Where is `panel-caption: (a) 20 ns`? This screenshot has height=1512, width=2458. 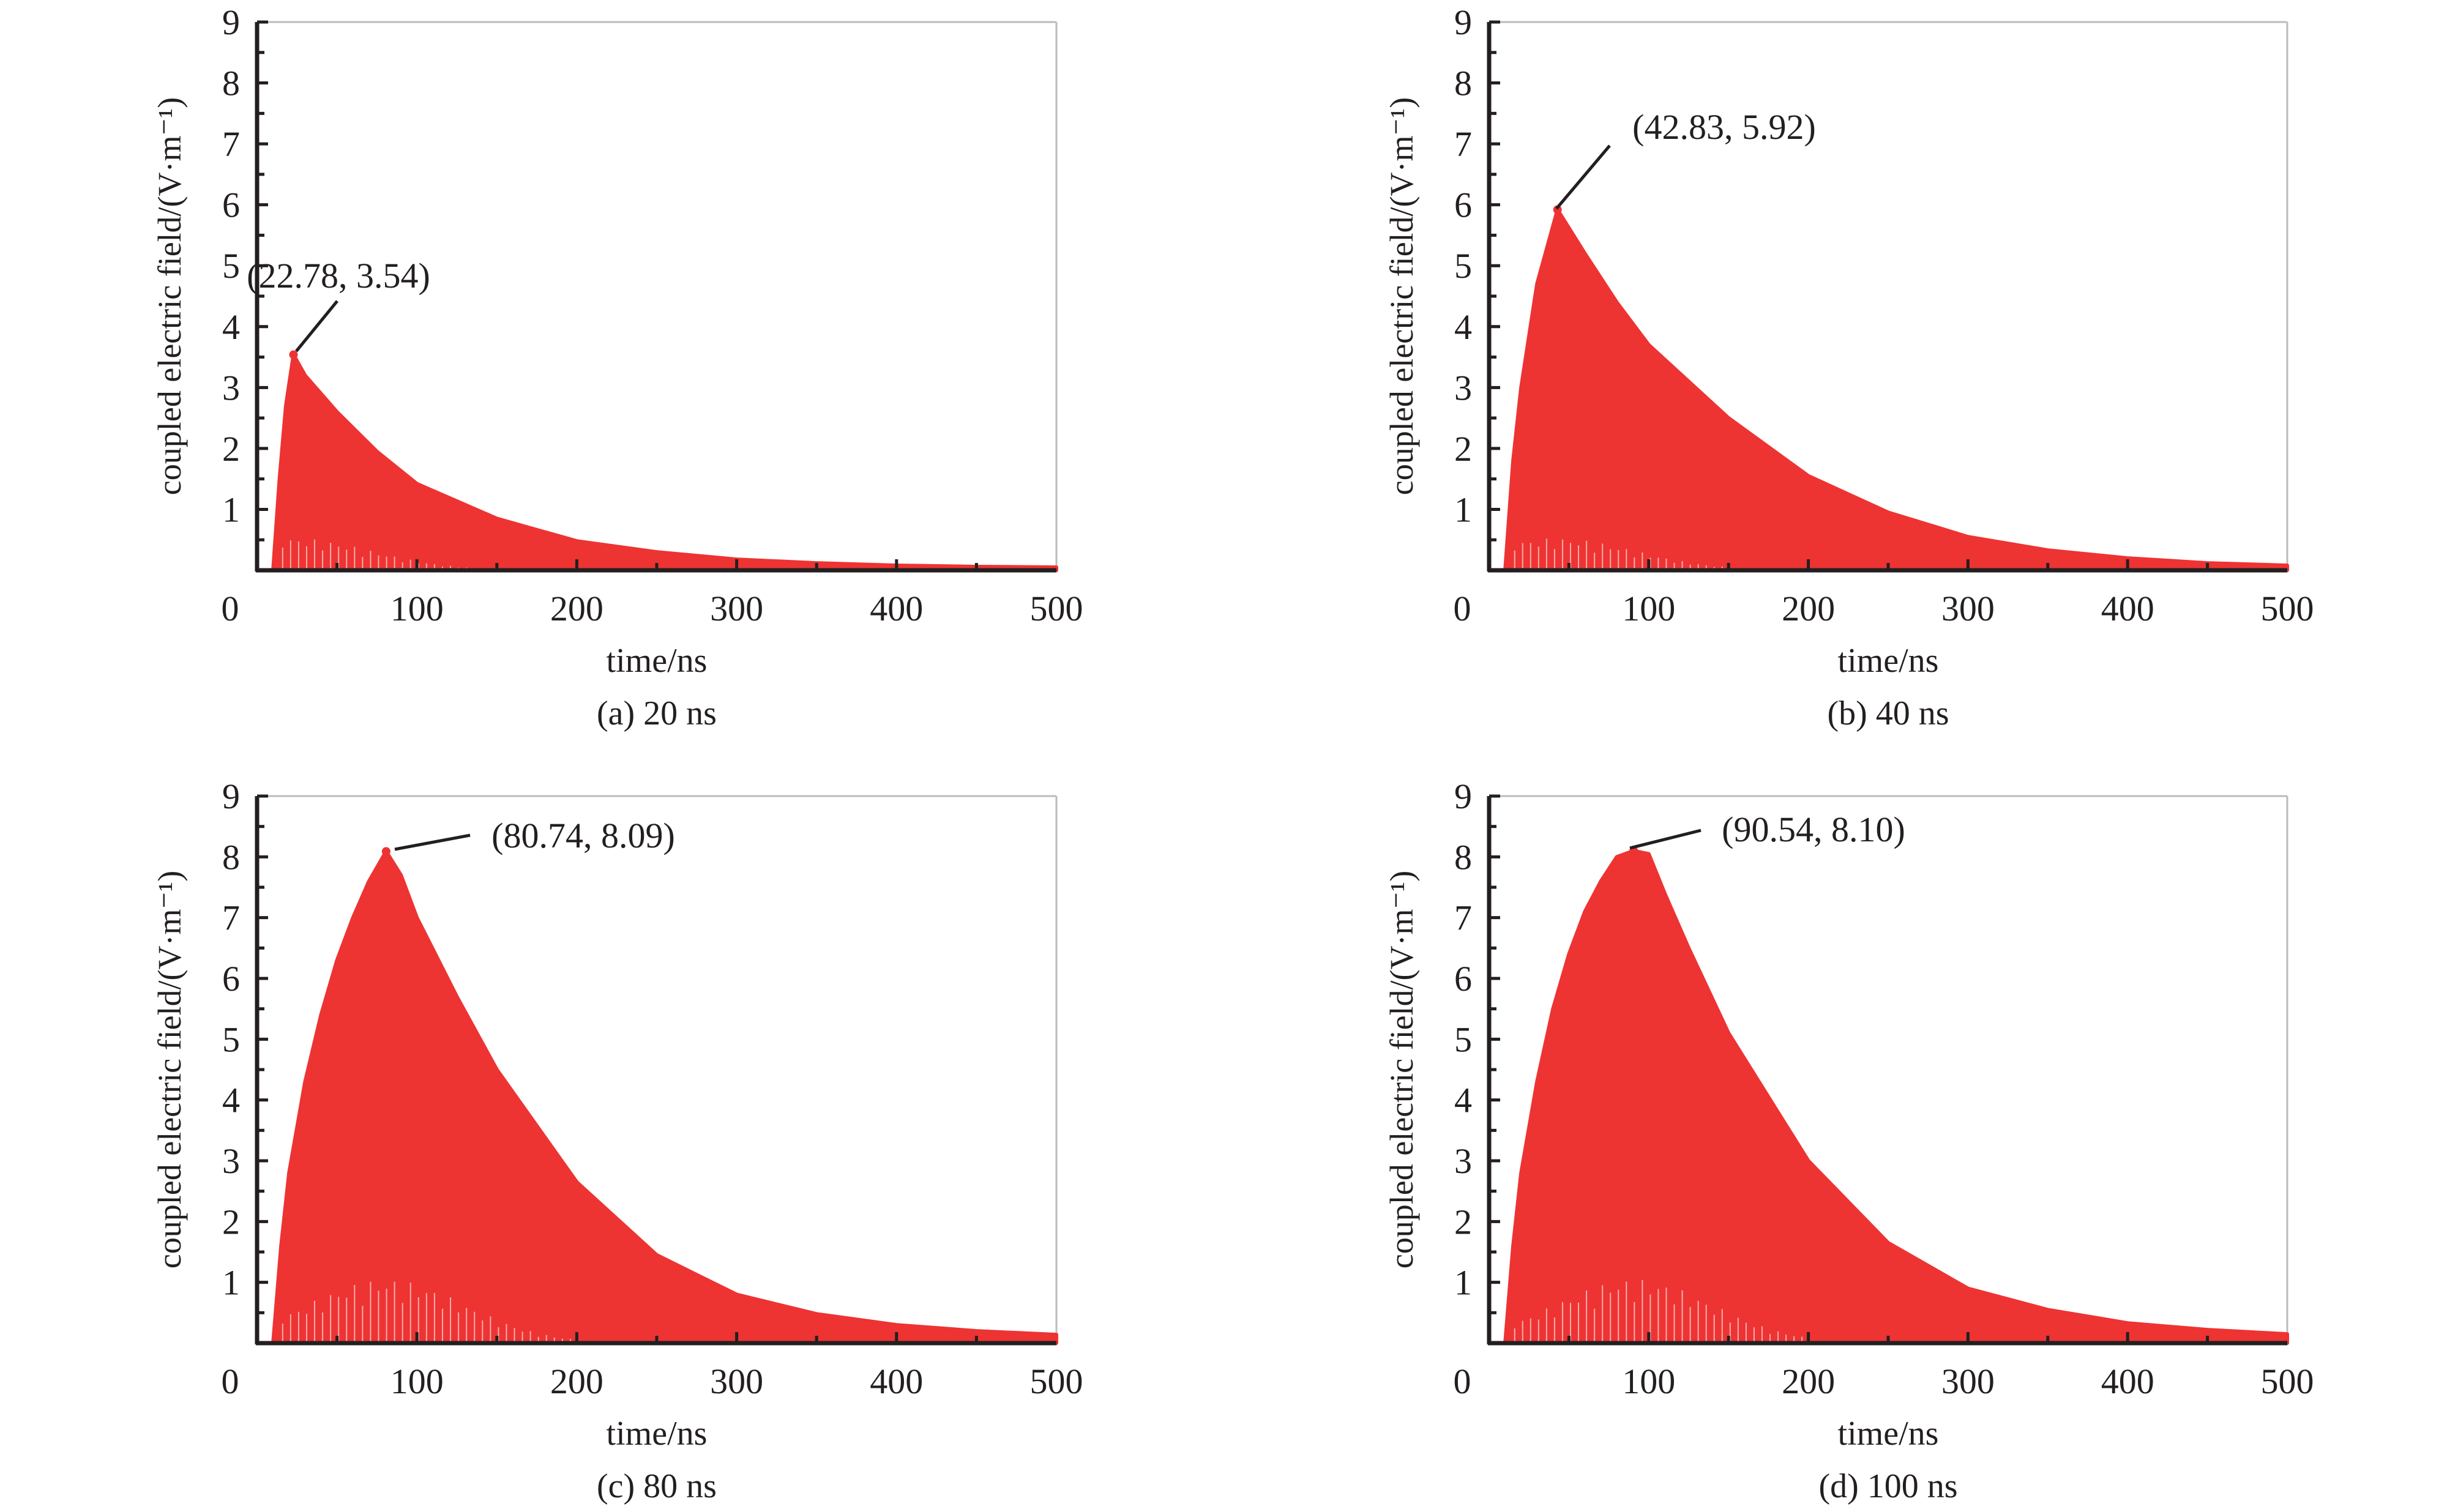
panel-caption: (a) 20 ns is located at coordinates (657, 714).